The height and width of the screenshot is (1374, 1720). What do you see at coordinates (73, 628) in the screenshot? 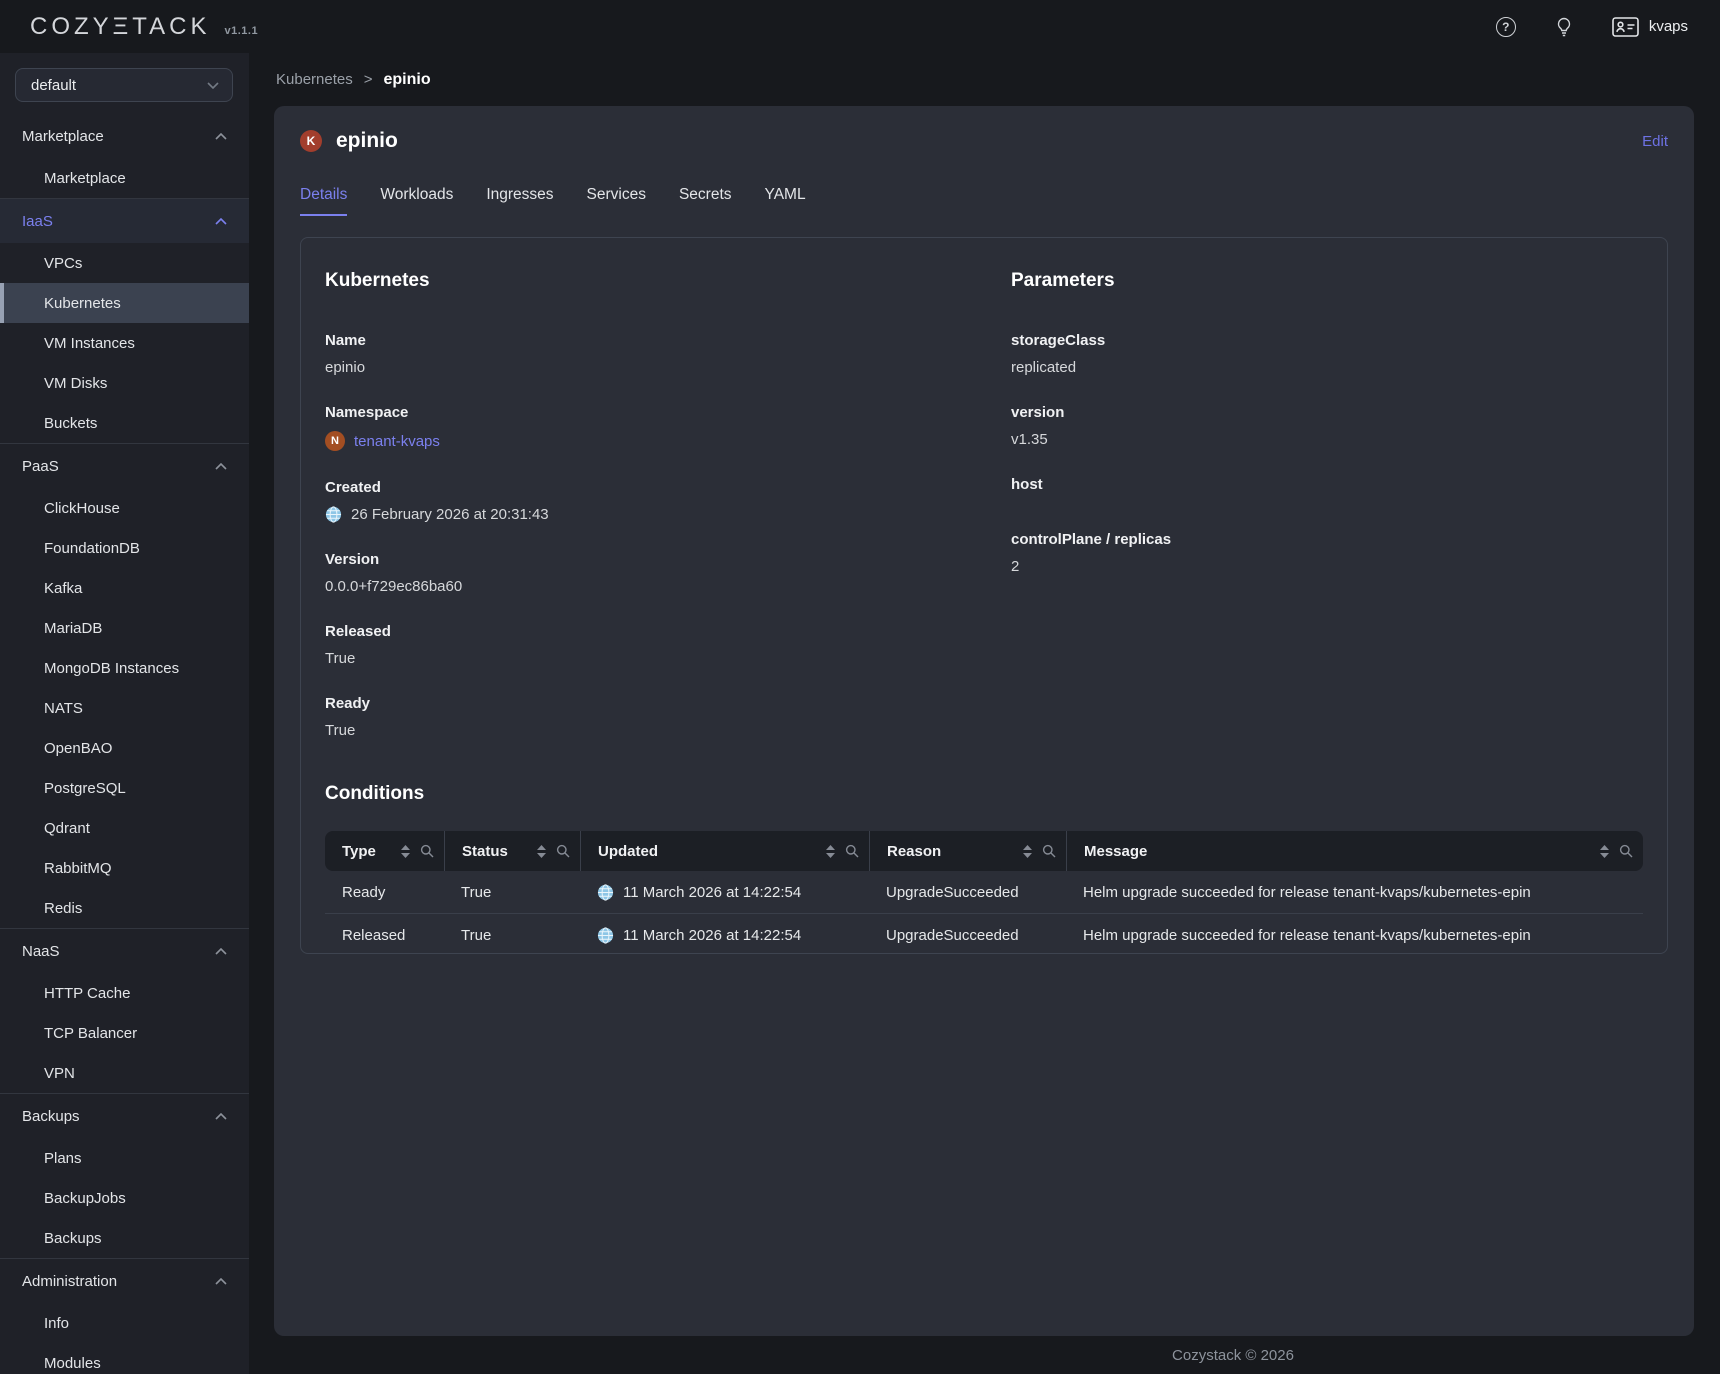
I see `sidebar-item-mariadb: MariaDB` at bounding box center [73, 628].